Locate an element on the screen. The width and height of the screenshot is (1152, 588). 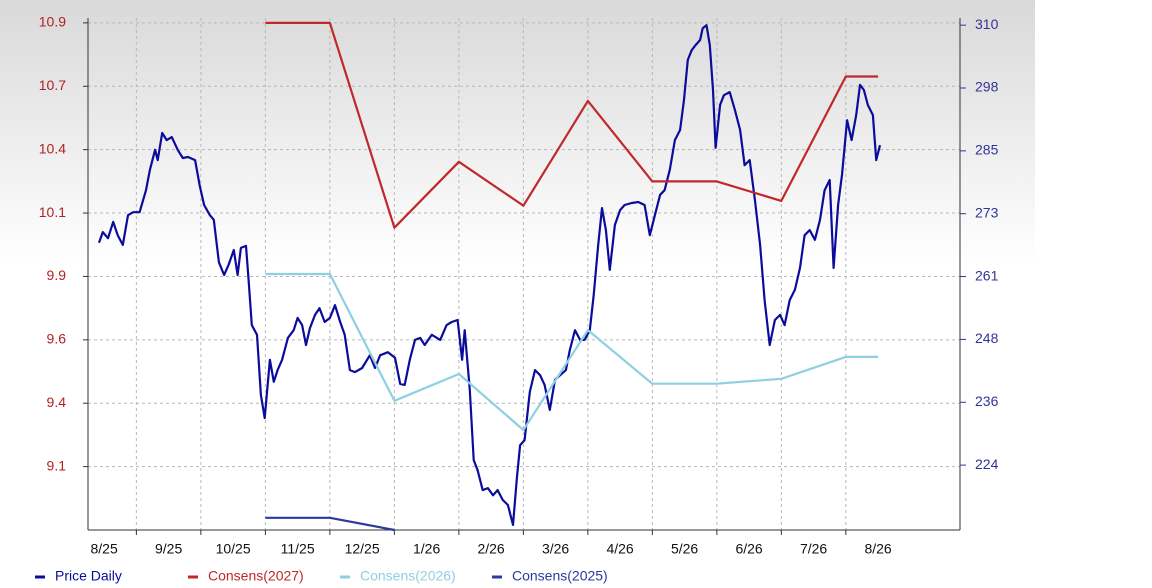
y2-tick-label: 298 is located at coordinates (987, 87).